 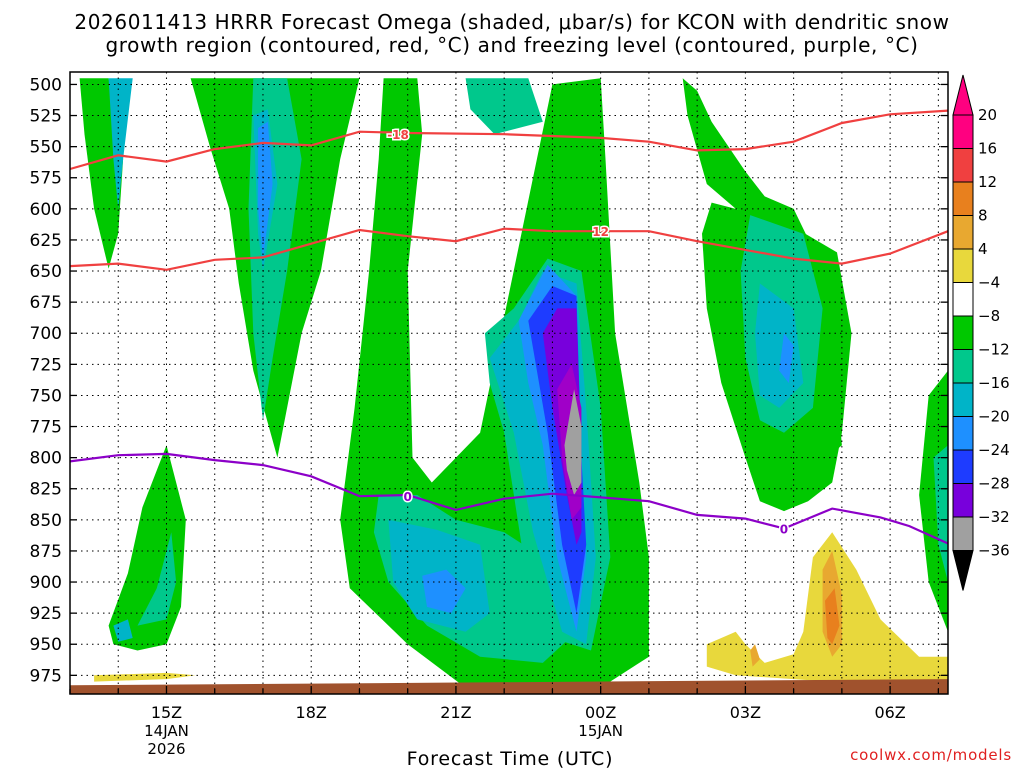 I want to click on x-tick-label-18Z: 18Z, so click(x=311, y=712).